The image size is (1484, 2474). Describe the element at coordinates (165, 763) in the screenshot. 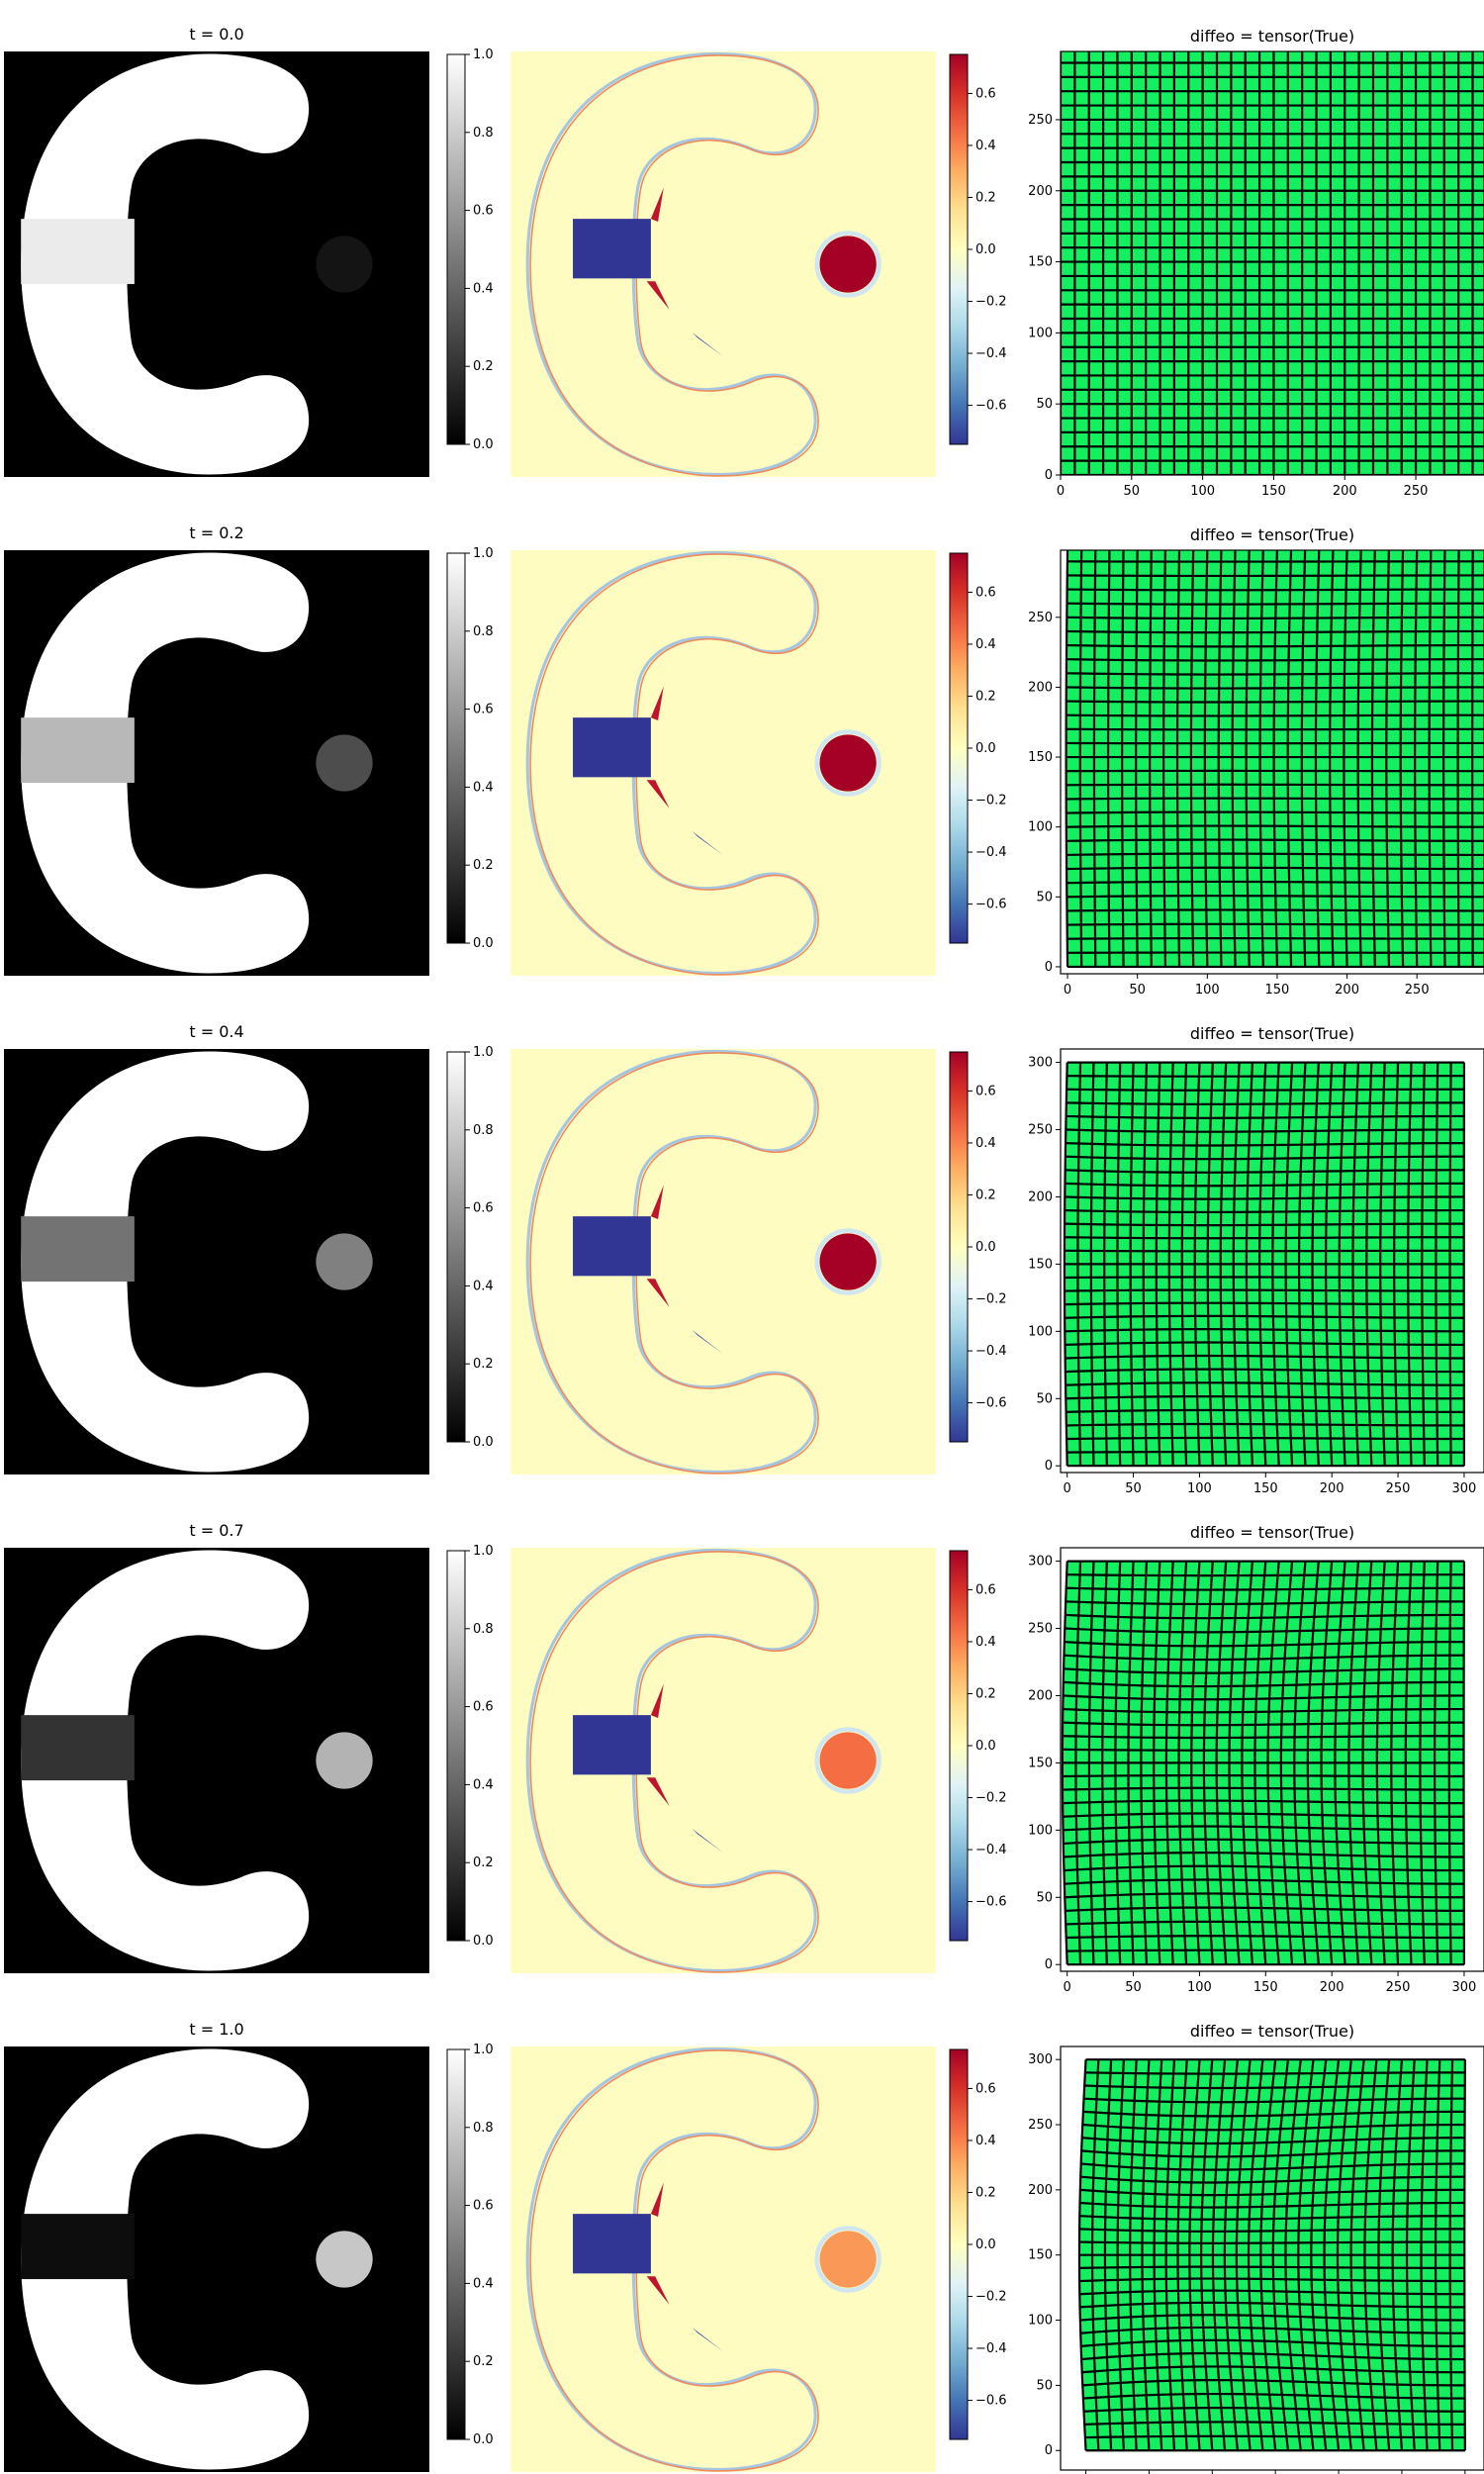

I see `c-shape` at that location.